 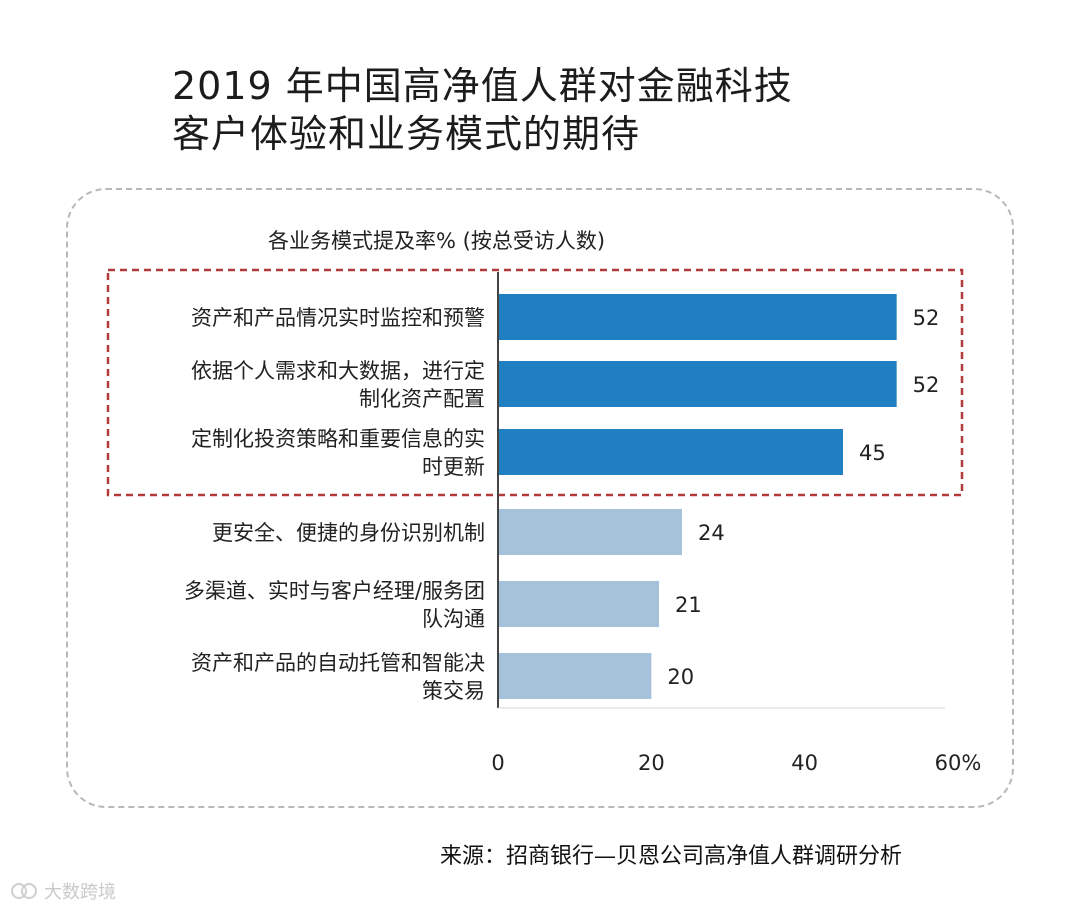 What do you see at coordinates (338, 371) in the screenshot?
I see `category-label: 依据个人需求和大数据，进行定` at bounding box center [338, 371].